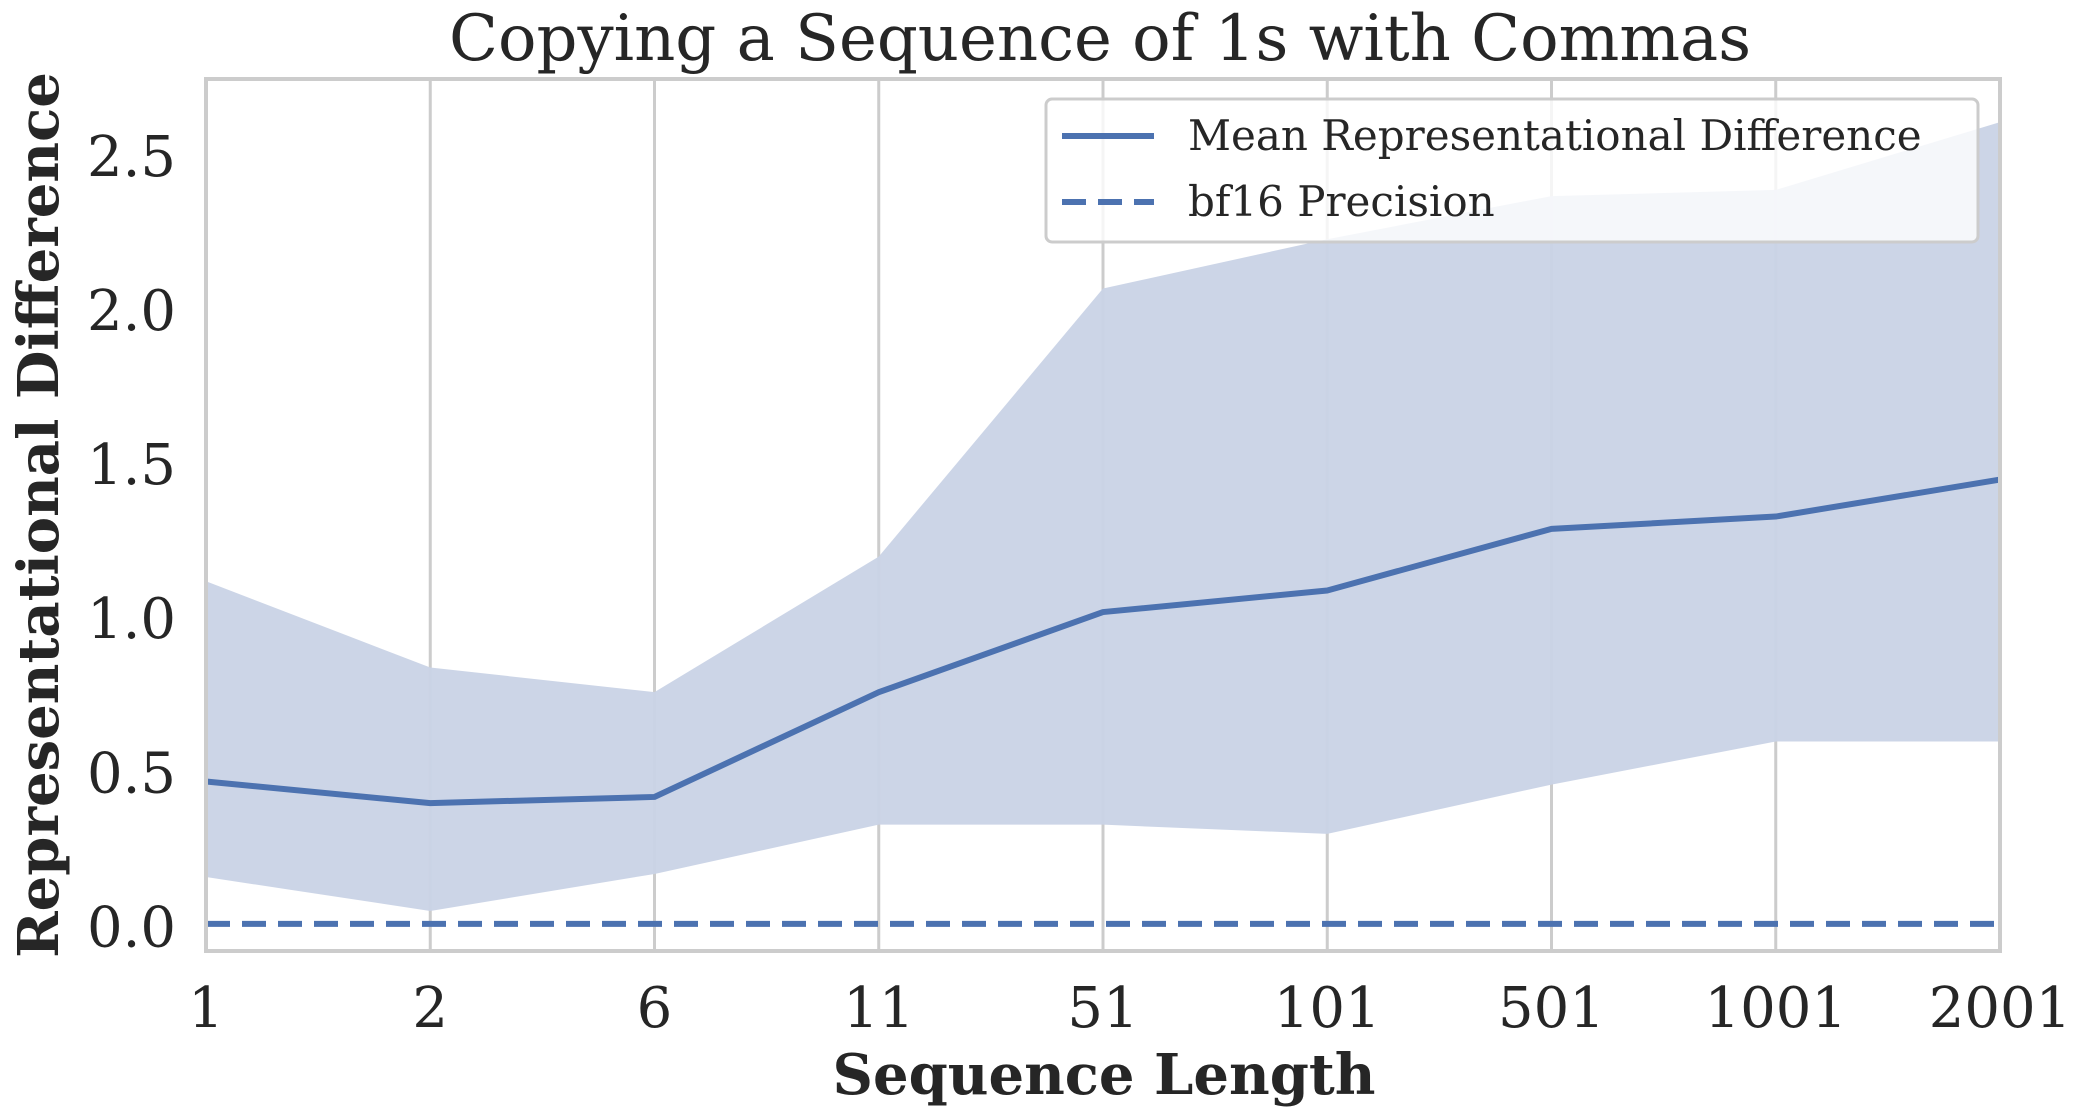 The width and height of the screenshot is (2082, 1117). I want to click on x-tick-label: 501, so click(1551, 1008).